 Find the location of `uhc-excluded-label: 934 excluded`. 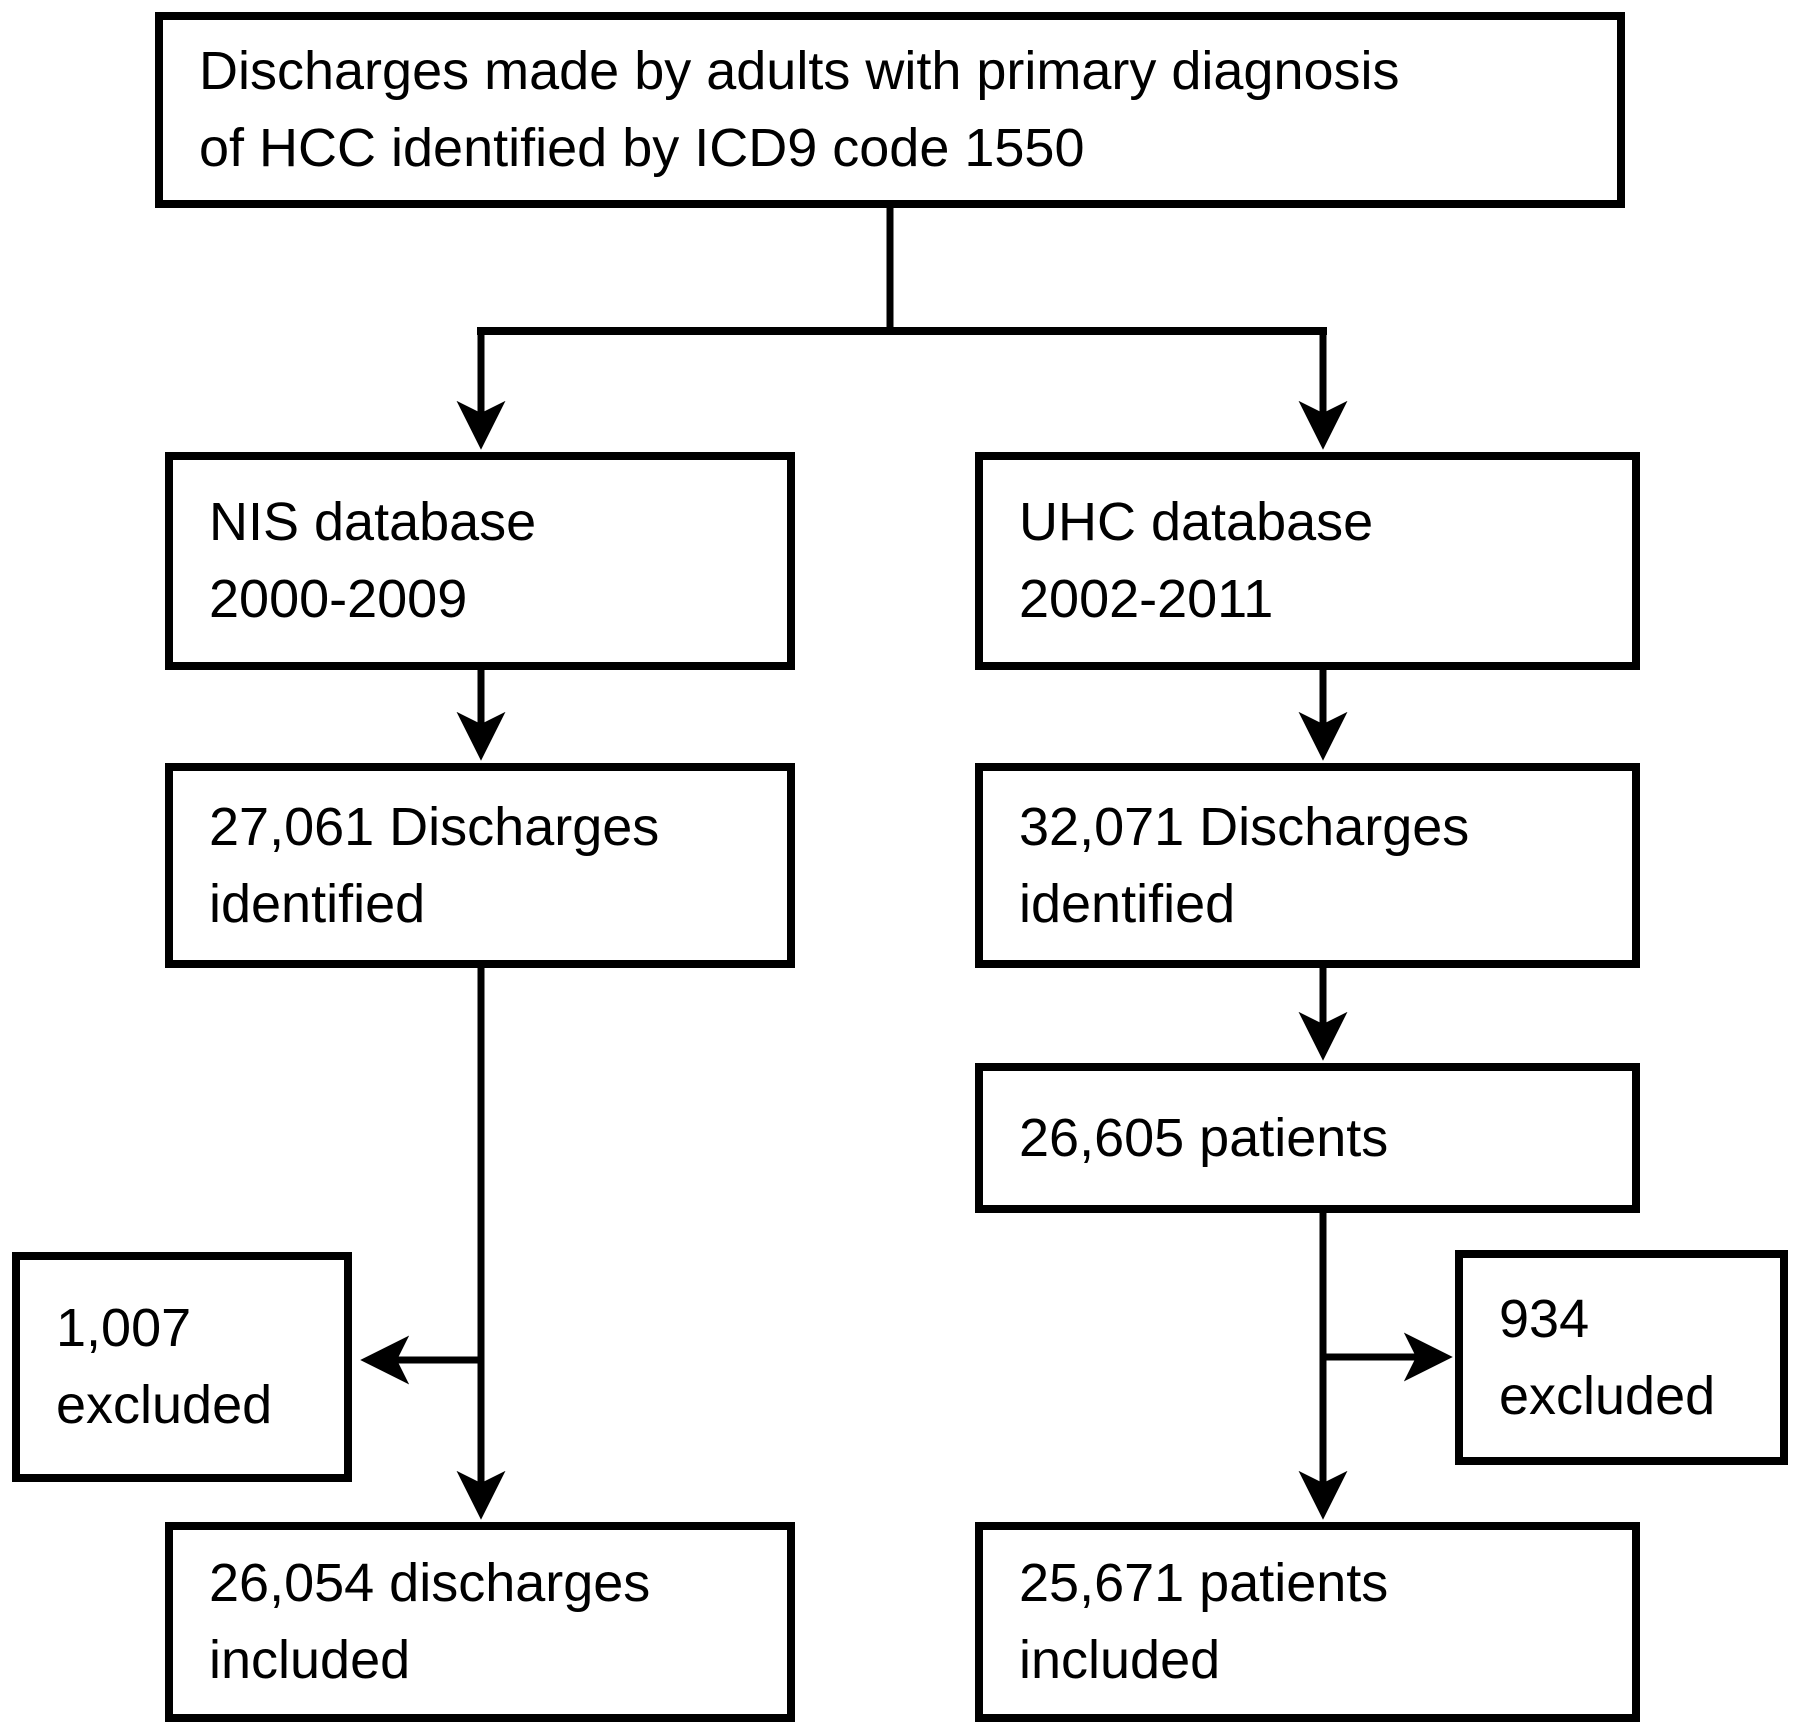

uhc-excluded-label: 934 excluded is located at coordinates (1607, 1357).